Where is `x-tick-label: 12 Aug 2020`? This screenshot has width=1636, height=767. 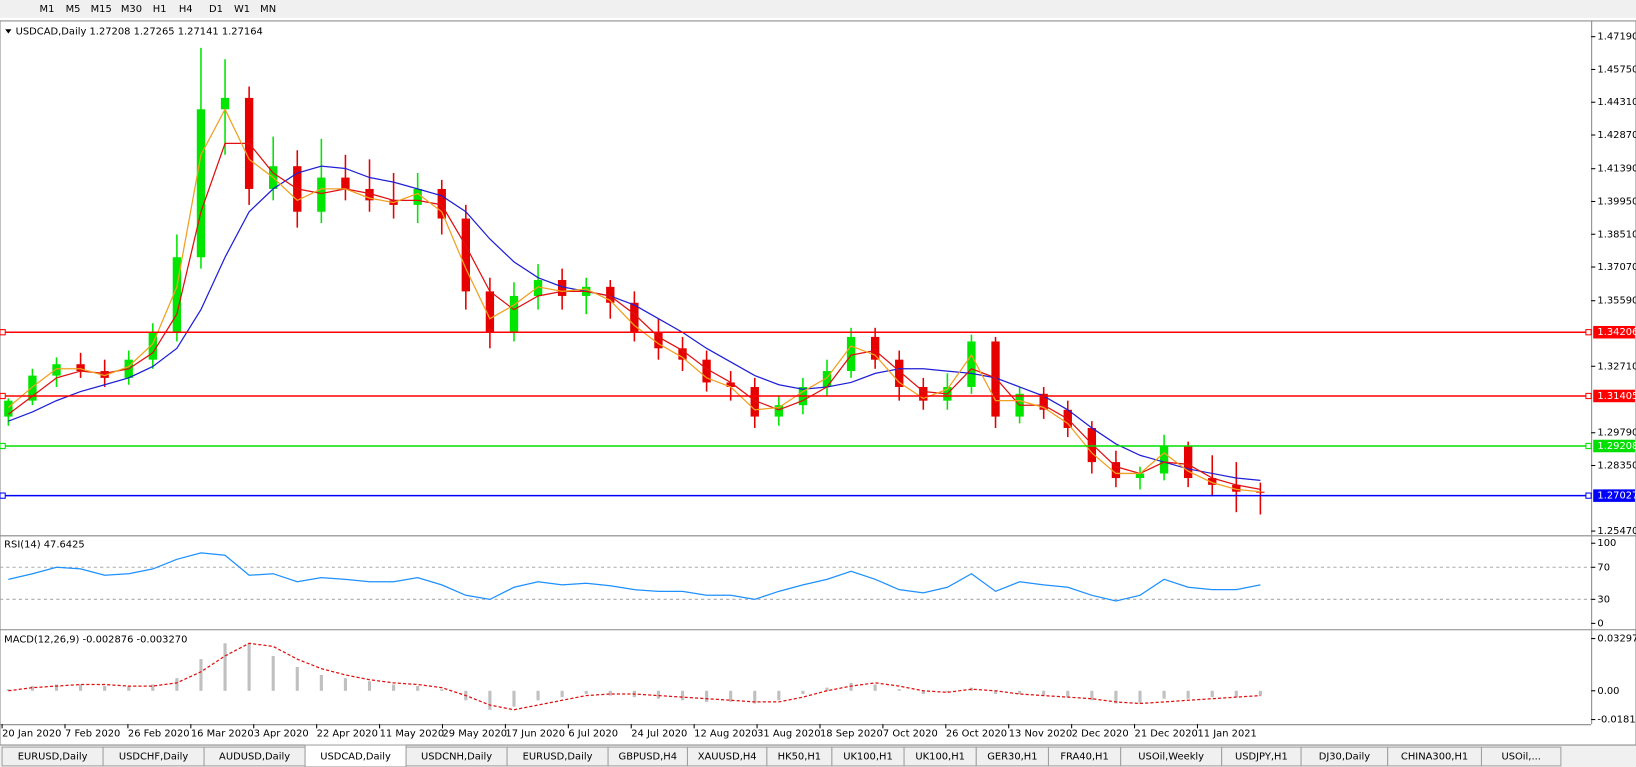 x-tick-label: 12 Aug 2020 is located at coordinates (725, 734).